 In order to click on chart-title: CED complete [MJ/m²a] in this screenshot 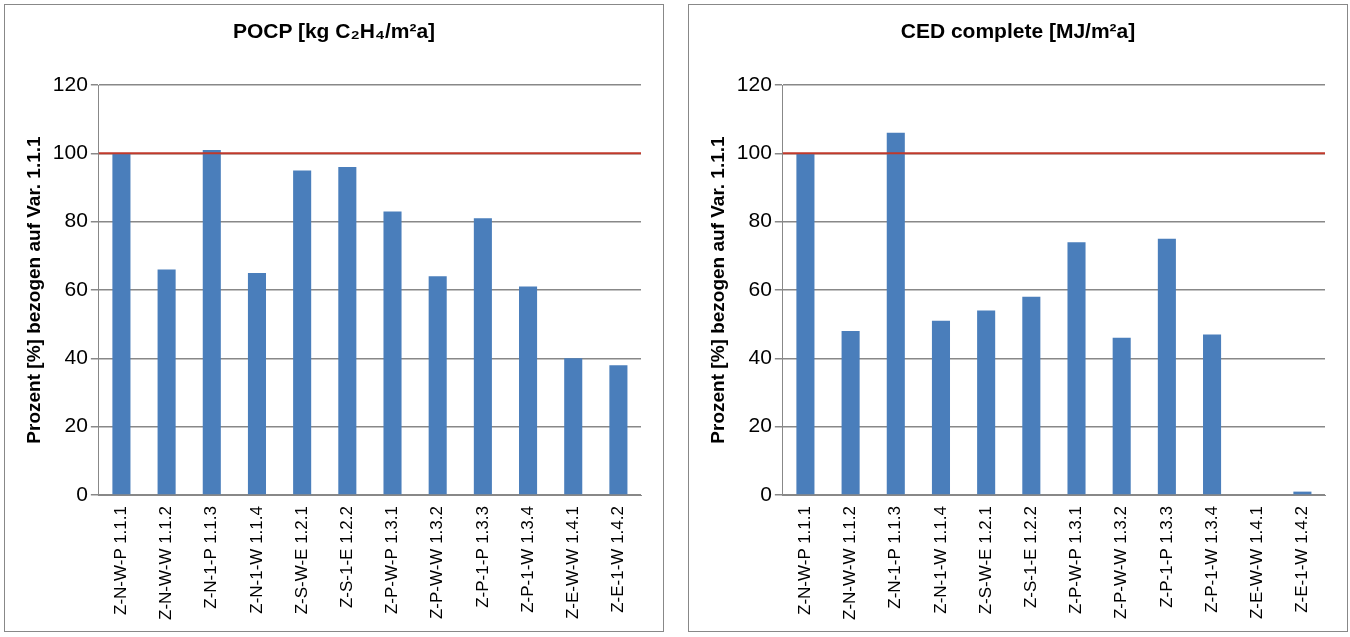, I will do `click(1018, 31)`.